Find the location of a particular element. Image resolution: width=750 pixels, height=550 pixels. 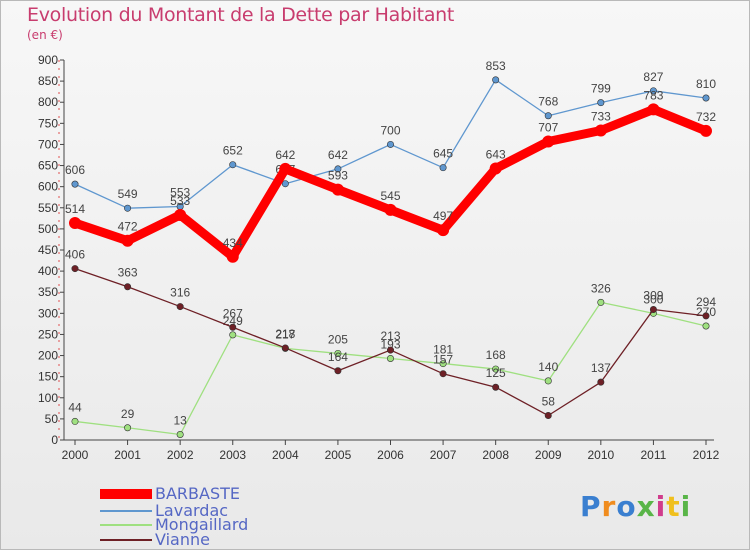

x-tick-label: 2002 is located at coordinates (180, 455).